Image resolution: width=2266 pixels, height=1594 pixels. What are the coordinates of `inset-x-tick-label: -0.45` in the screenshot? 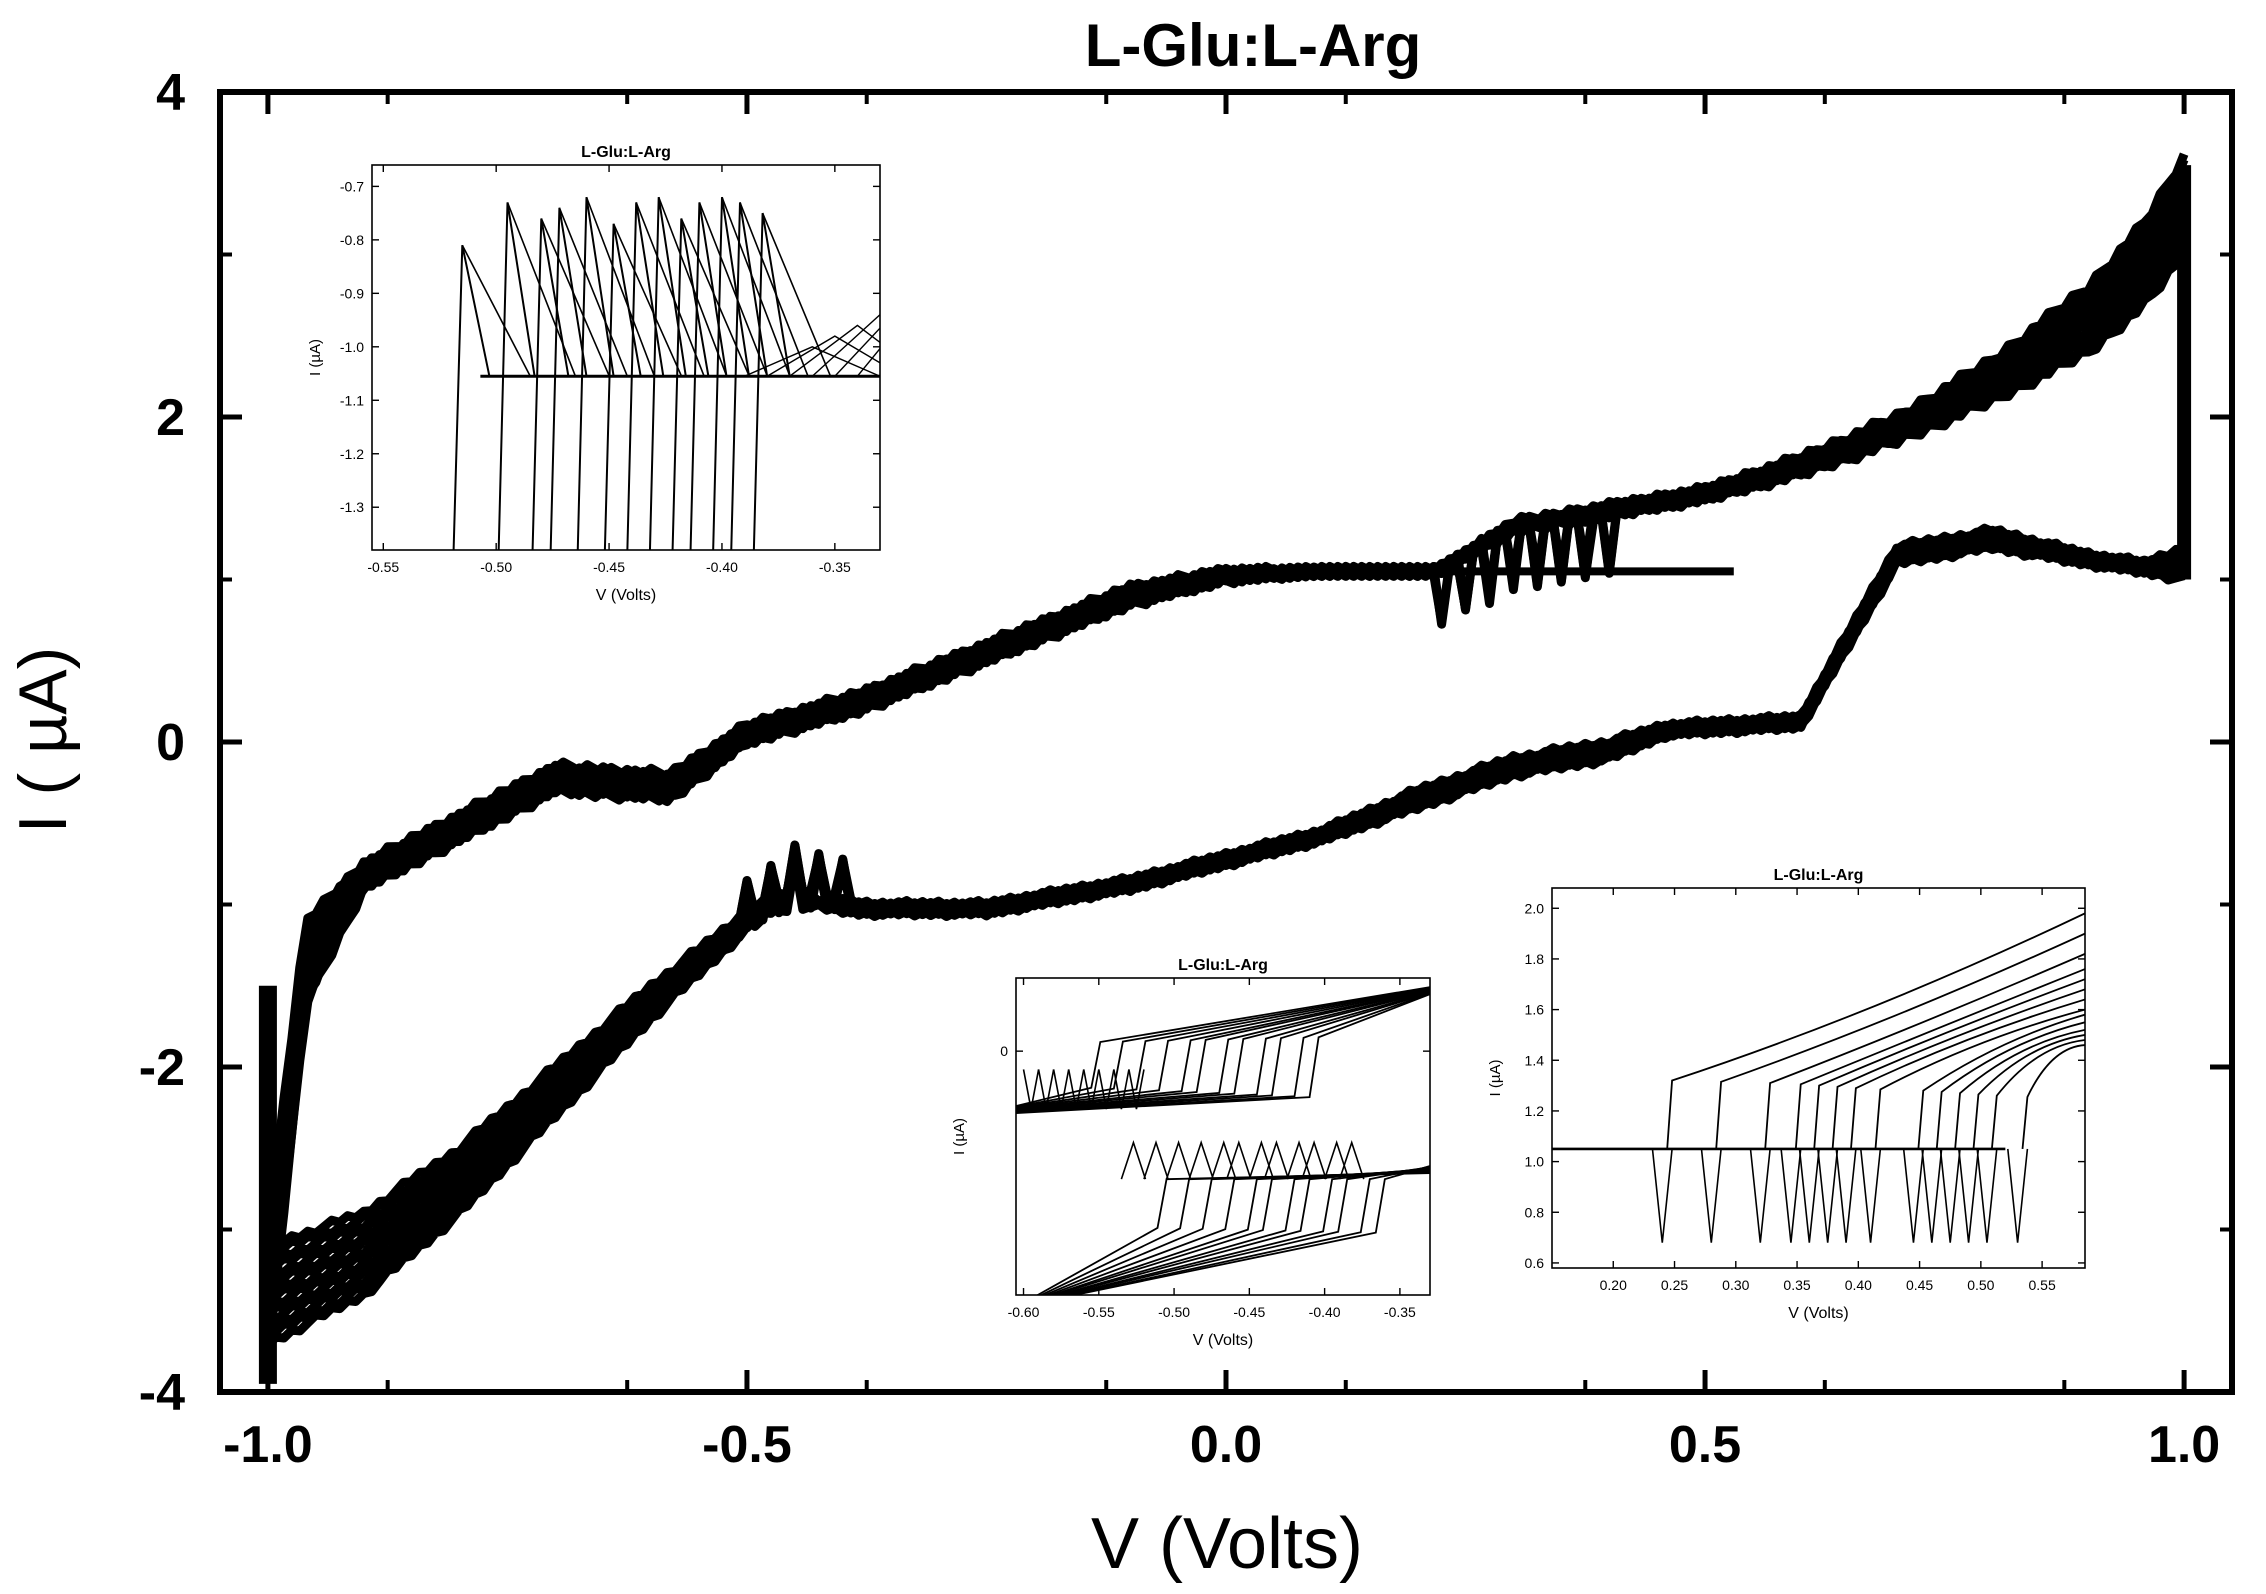 It's located at (1249, 1312).